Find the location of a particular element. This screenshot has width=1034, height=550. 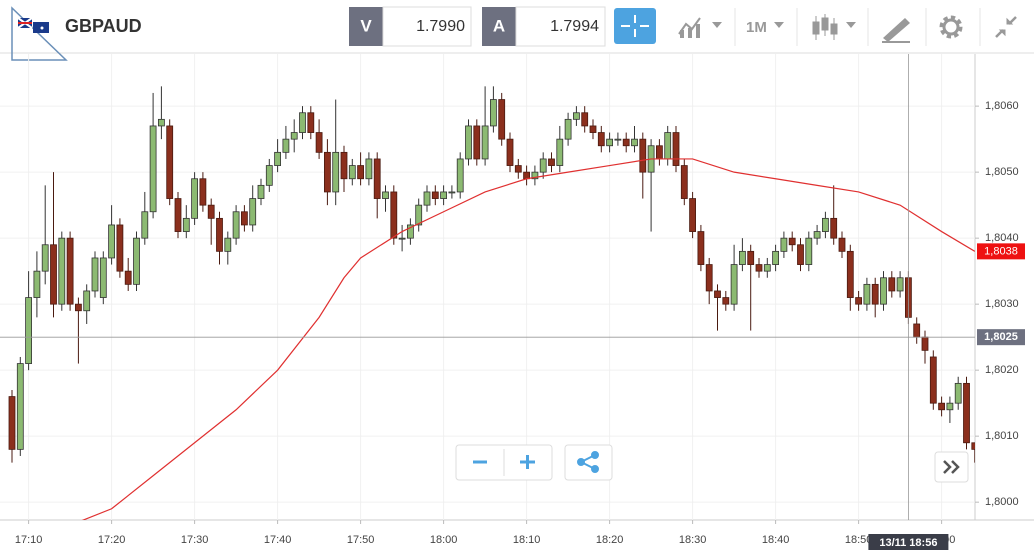

crosshair-time-label: 13/11 18:56 is located at coordinates (908, 543).